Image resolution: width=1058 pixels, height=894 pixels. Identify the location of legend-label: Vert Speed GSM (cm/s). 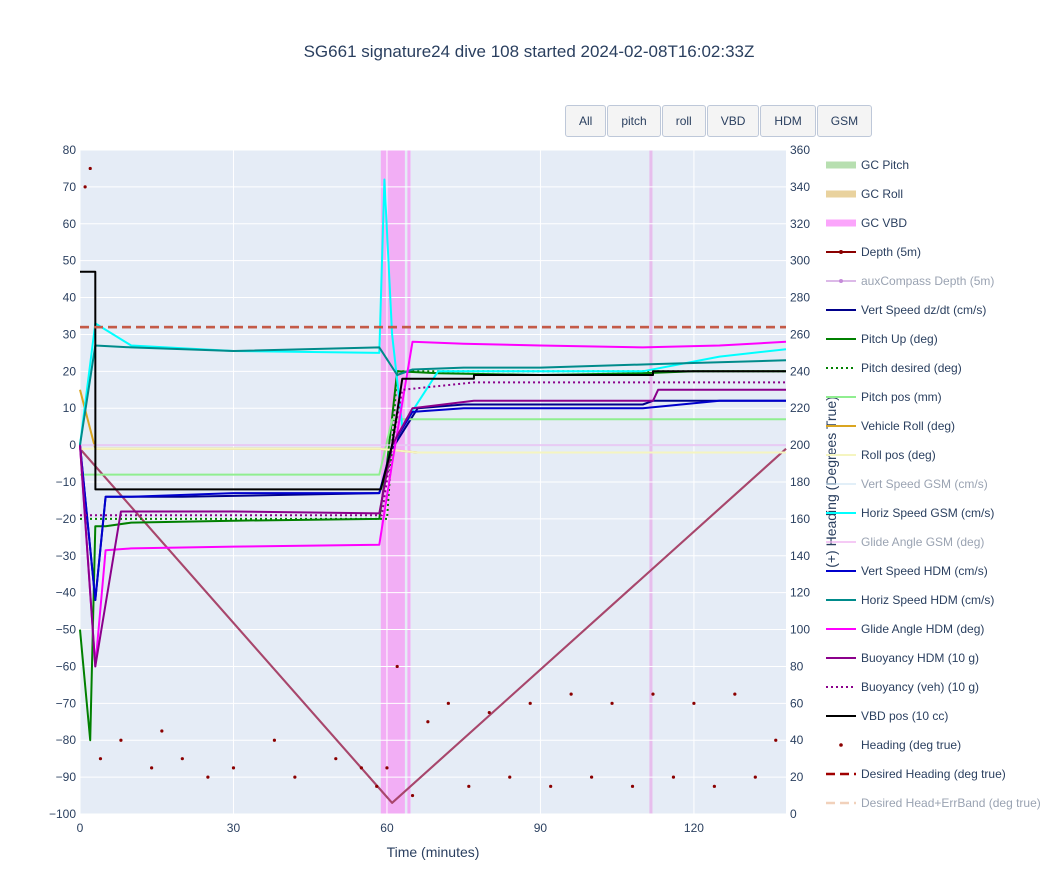
(924, 484).